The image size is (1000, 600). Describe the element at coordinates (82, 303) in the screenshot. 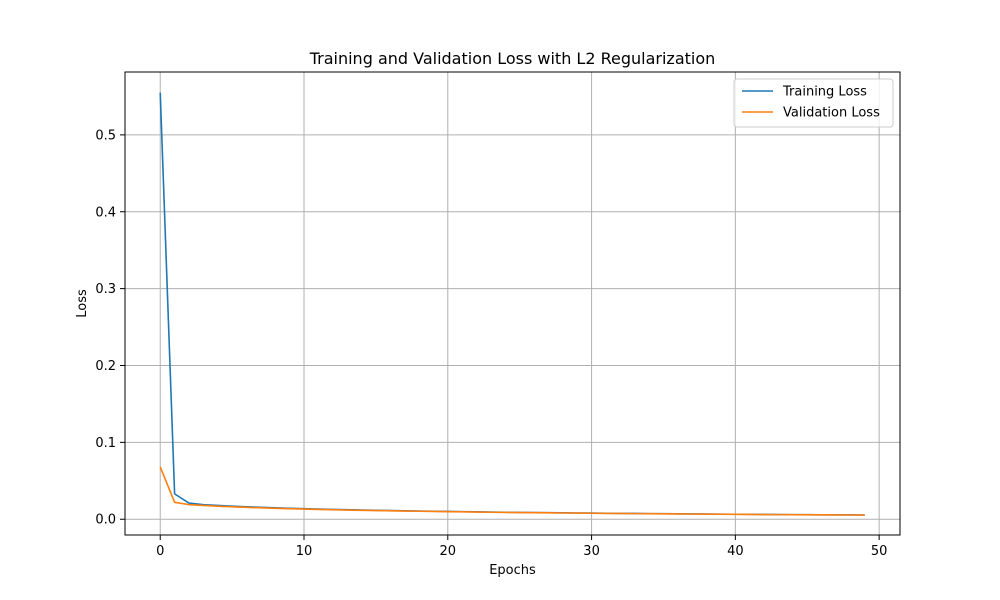

I see `y-axis-label: Loss` at that location.